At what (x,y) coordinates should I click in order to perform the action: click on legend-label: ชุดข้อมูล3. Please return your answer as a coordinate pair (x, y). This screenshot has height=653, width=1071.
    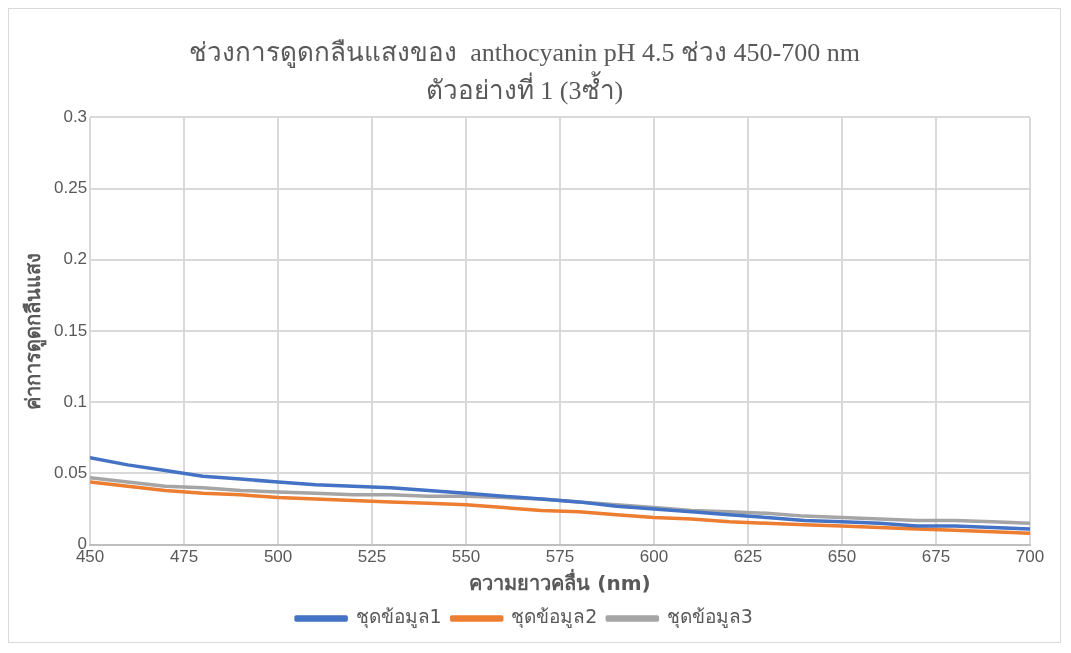
    Looking at the image, I should click on (709, 617).